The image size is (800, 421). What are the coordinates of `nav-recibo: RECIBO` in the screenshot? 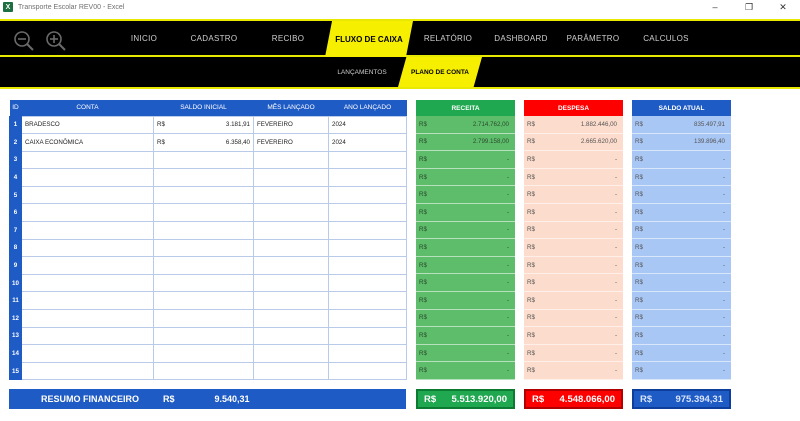 It's located at (288, 38).